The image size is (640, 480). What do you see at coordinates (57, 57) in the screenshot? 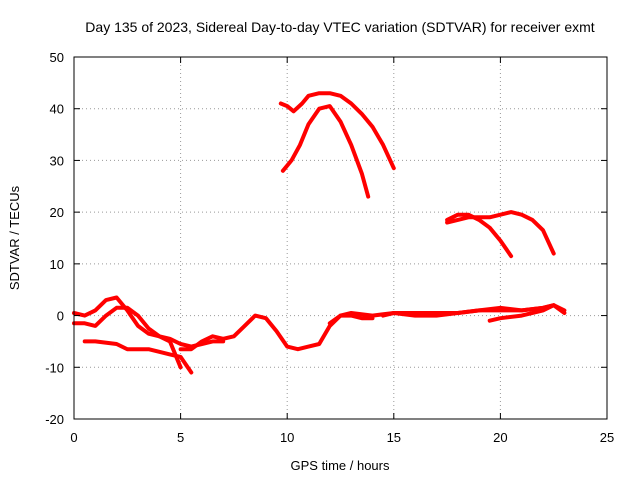
I see `y-tick-label: 50` at bounding box center [57, 57].